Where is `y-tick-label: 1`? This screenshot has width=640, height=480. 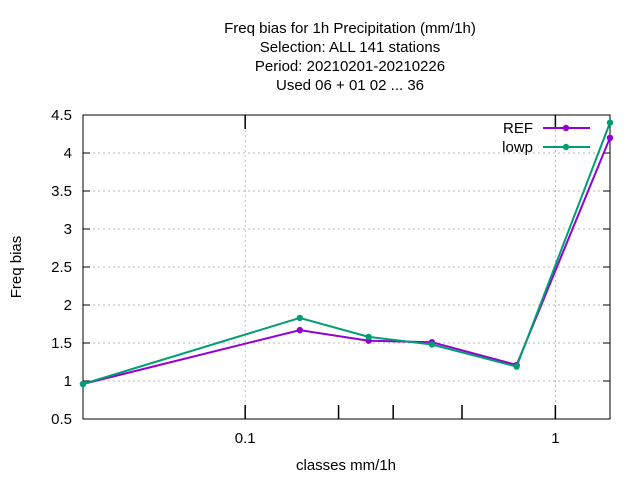
y-tick-label: 1 is located at coordinates (68, 381).